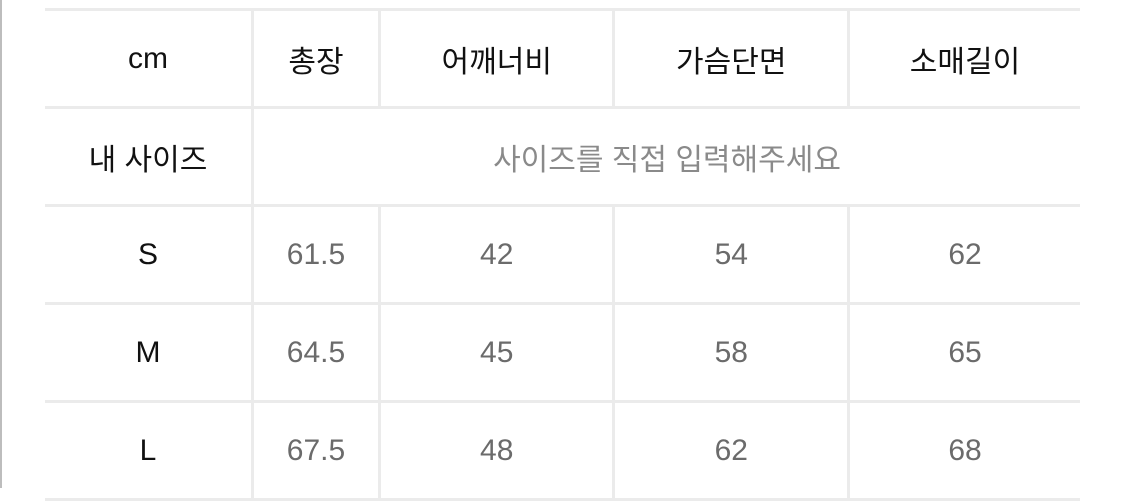  I want to click on cell-value: 58, so click(730, 352).